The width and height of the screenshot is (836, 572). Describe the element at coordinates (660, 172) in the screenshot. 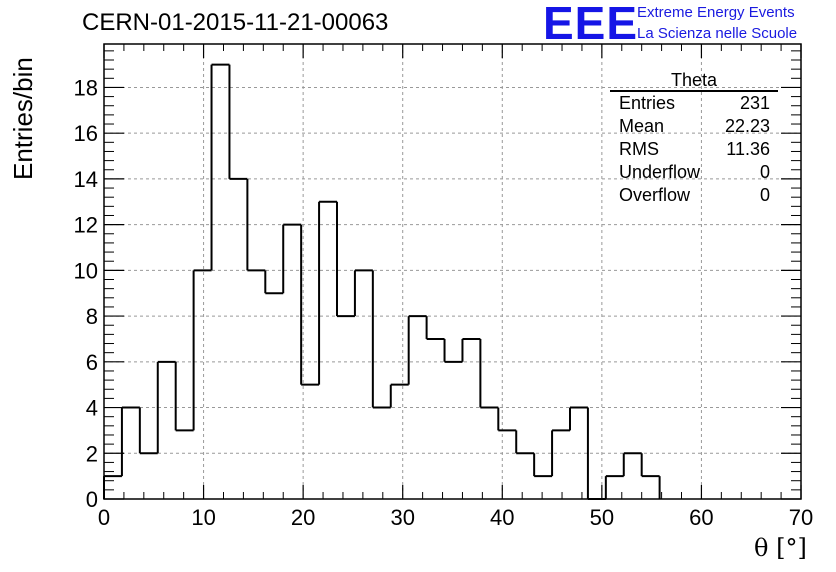

I see `stats-key: Underflow` at that location.